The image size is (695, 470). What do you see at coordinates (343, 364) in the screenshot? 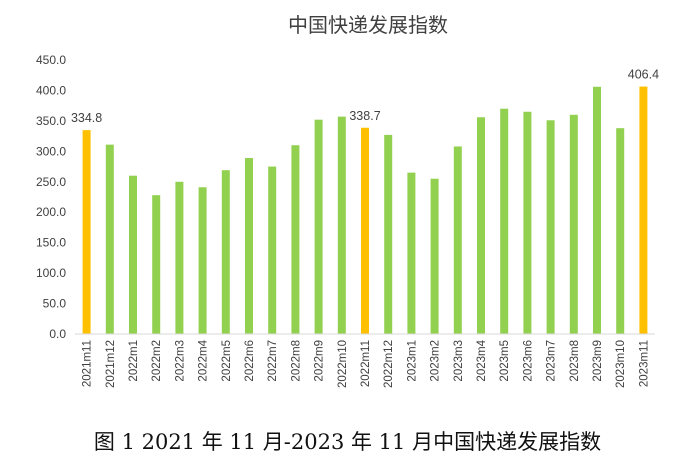
I see `x-tick-label: 2022m10` at bounding box center [343, 364].